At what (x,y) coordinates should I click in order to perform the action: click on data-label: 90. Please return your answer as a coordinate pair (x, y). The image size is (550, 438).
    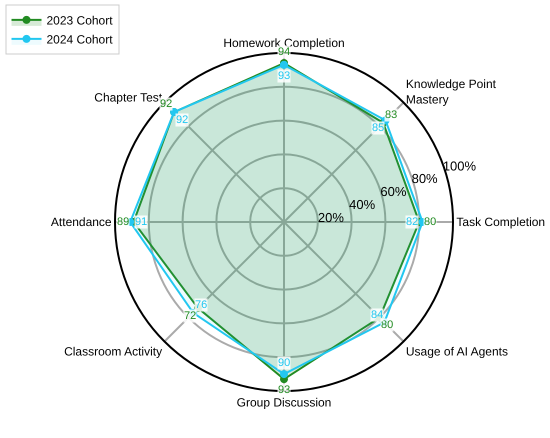
    Looking at the image, I should click on (284, 363).